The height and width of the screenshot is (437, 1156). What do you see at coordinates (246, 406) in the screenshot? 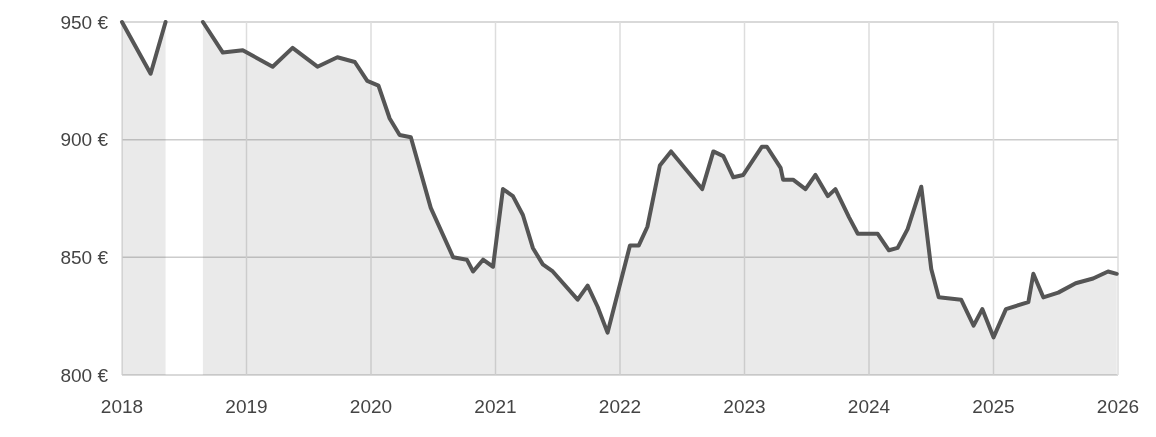
I see `x-tick-label: 2019` at bounding box center [246, 406].